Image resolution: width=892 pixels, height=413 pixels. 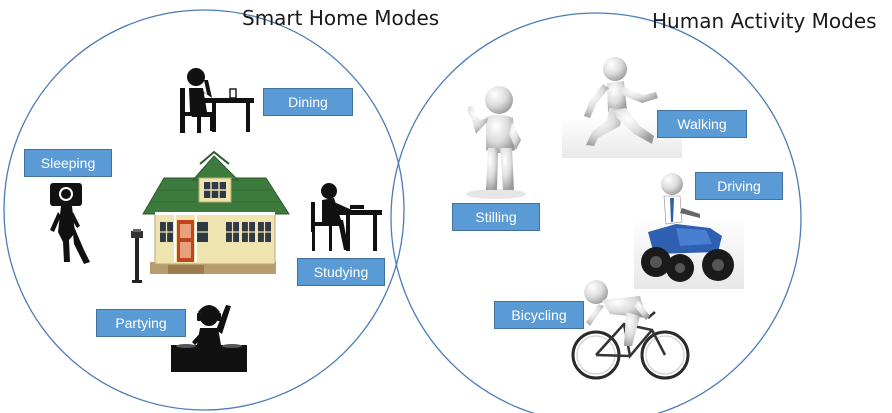 I want to click on atv-figure-icon, so click(x=689, y=231).